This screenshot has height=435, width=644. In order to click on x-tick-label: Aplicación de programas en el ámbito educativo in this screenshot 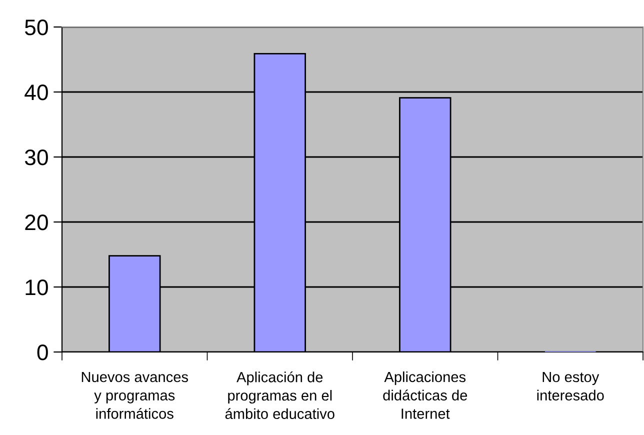, I will do `click(279, 395)`.